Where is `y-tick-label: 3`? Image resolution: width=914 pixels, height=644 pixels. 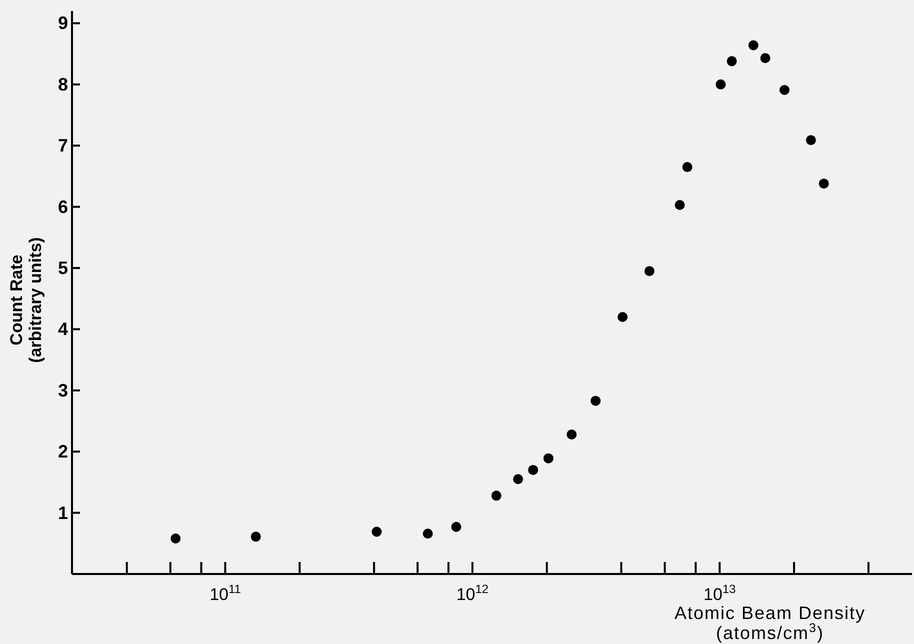
y-tick-label: 3 is located at coordinates (63, 390).